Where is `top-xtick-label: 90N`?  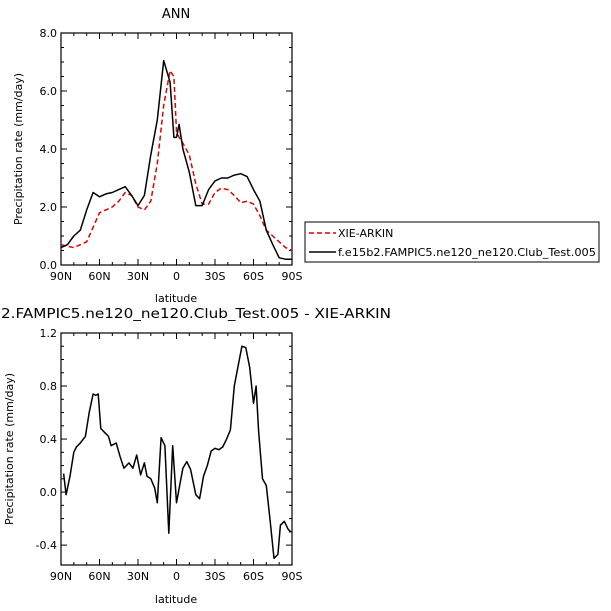 top-xtick-label: 90N is located at coordinates (61, 276).